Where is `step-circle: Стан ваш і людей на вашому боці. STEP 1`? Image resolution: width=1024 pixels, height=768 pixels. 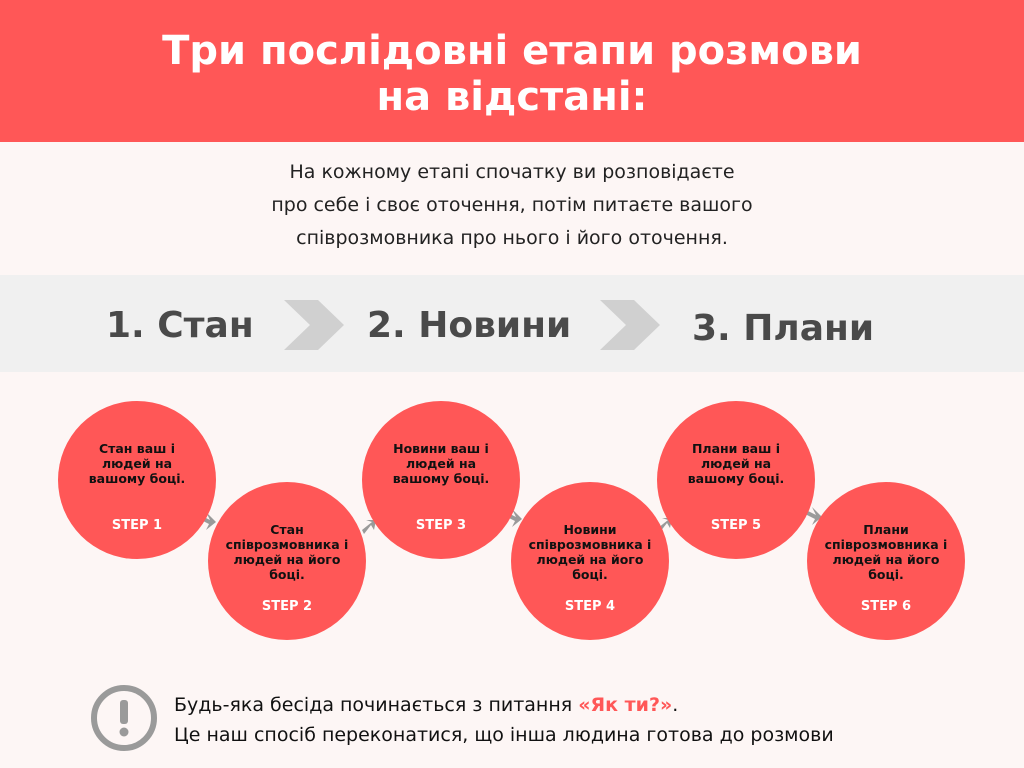
step-circle: Стан ваш і людей на вашому боці. STEP 1 is located at coordinates (137, 480).